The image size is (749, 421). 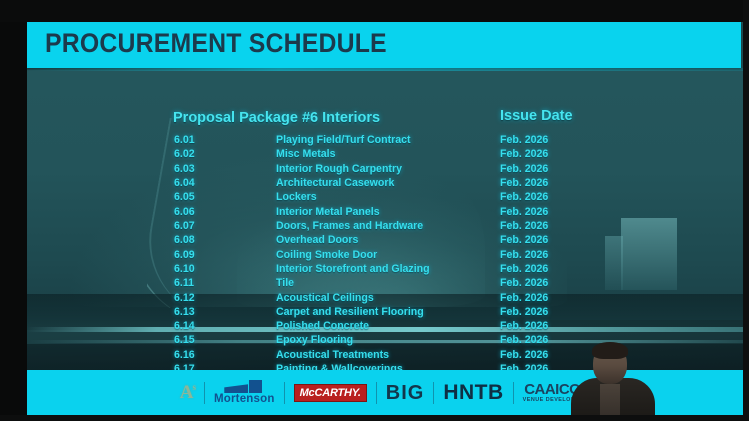 I want to click on table-row: 6.04 Architectural Casework Feb. 2026, so click(x=386, y=184).